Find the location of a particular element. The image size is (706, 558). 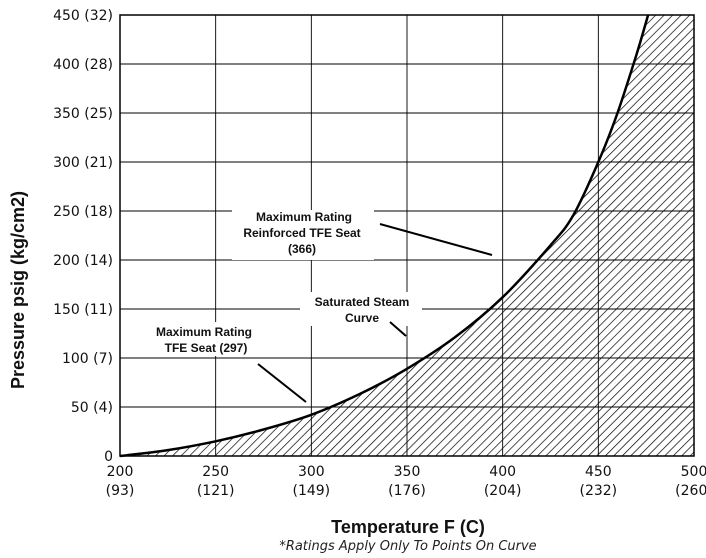

y-axis-label: Pressure psig (kg/cm2) is located at coordinates (18, 290).